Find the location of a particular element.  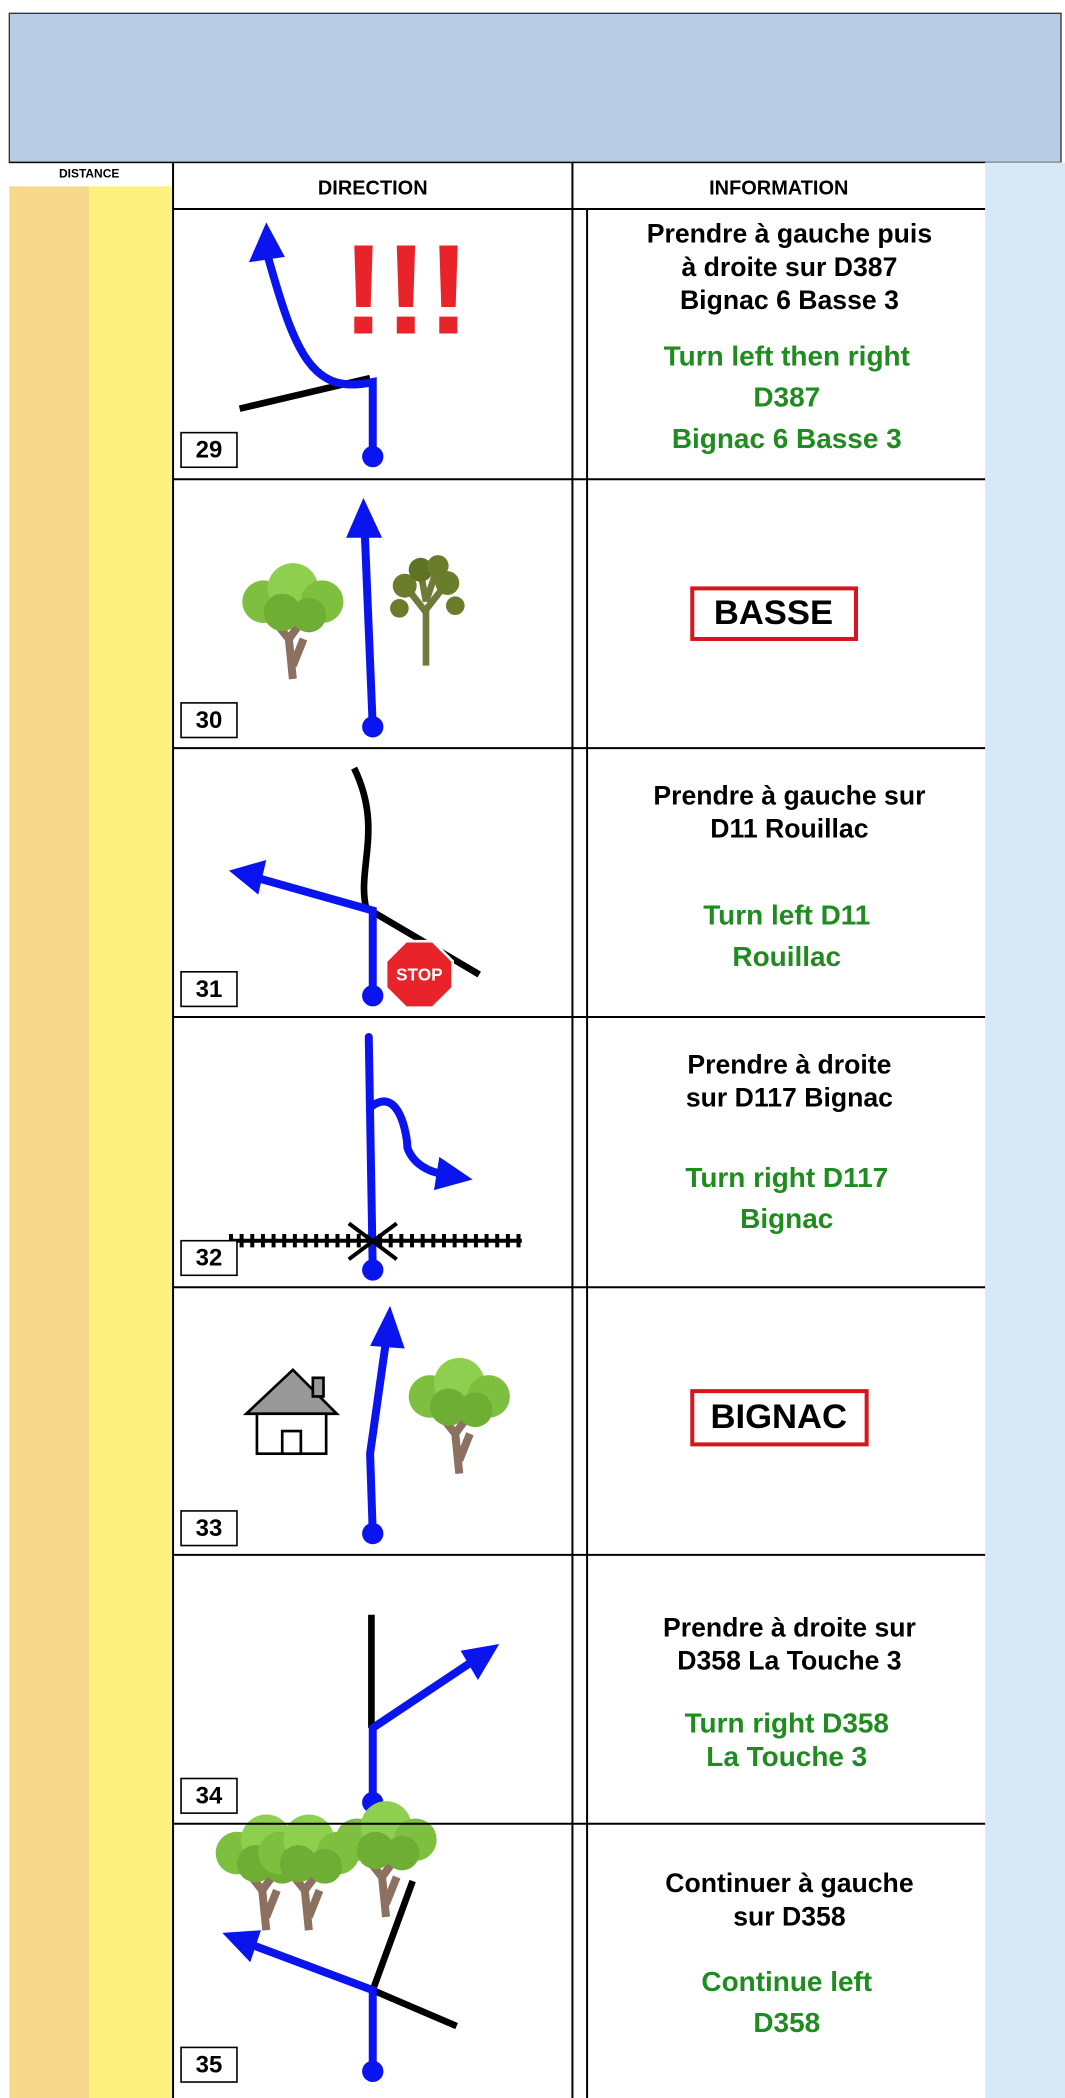

stop-text: STOP is located at coordinates (419, 974).